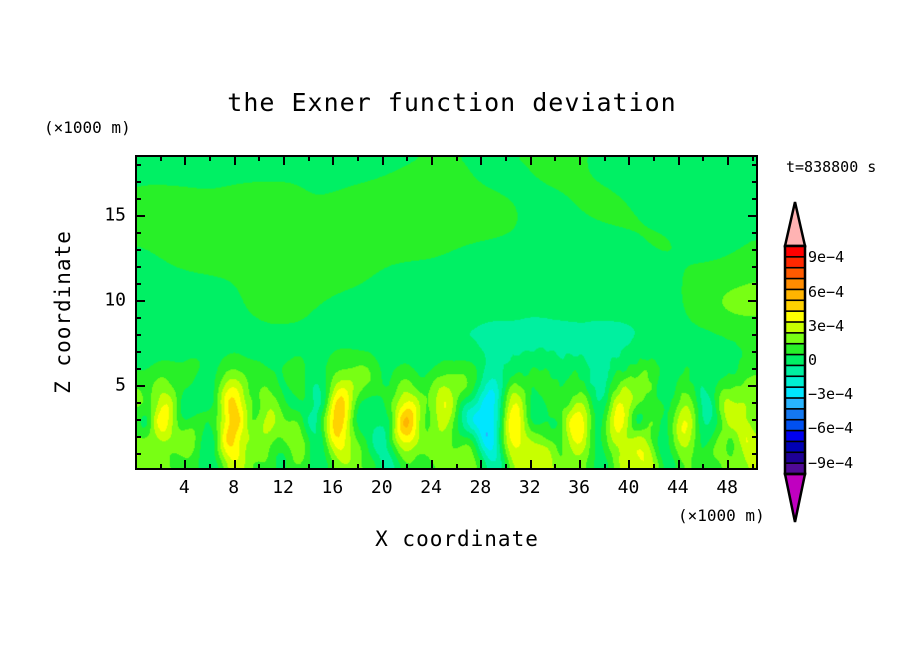  What do you see at coordinates (795, 497) in the screenshot?
I see `colorbar-under-arrow` at bounding box center [795, 497].